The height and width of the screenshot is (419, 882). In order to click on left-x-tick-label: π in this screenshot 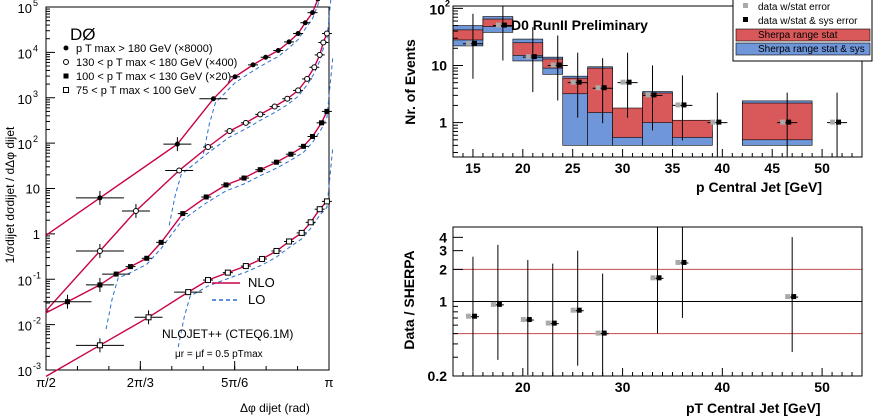, I will do `click(329, 382)`.